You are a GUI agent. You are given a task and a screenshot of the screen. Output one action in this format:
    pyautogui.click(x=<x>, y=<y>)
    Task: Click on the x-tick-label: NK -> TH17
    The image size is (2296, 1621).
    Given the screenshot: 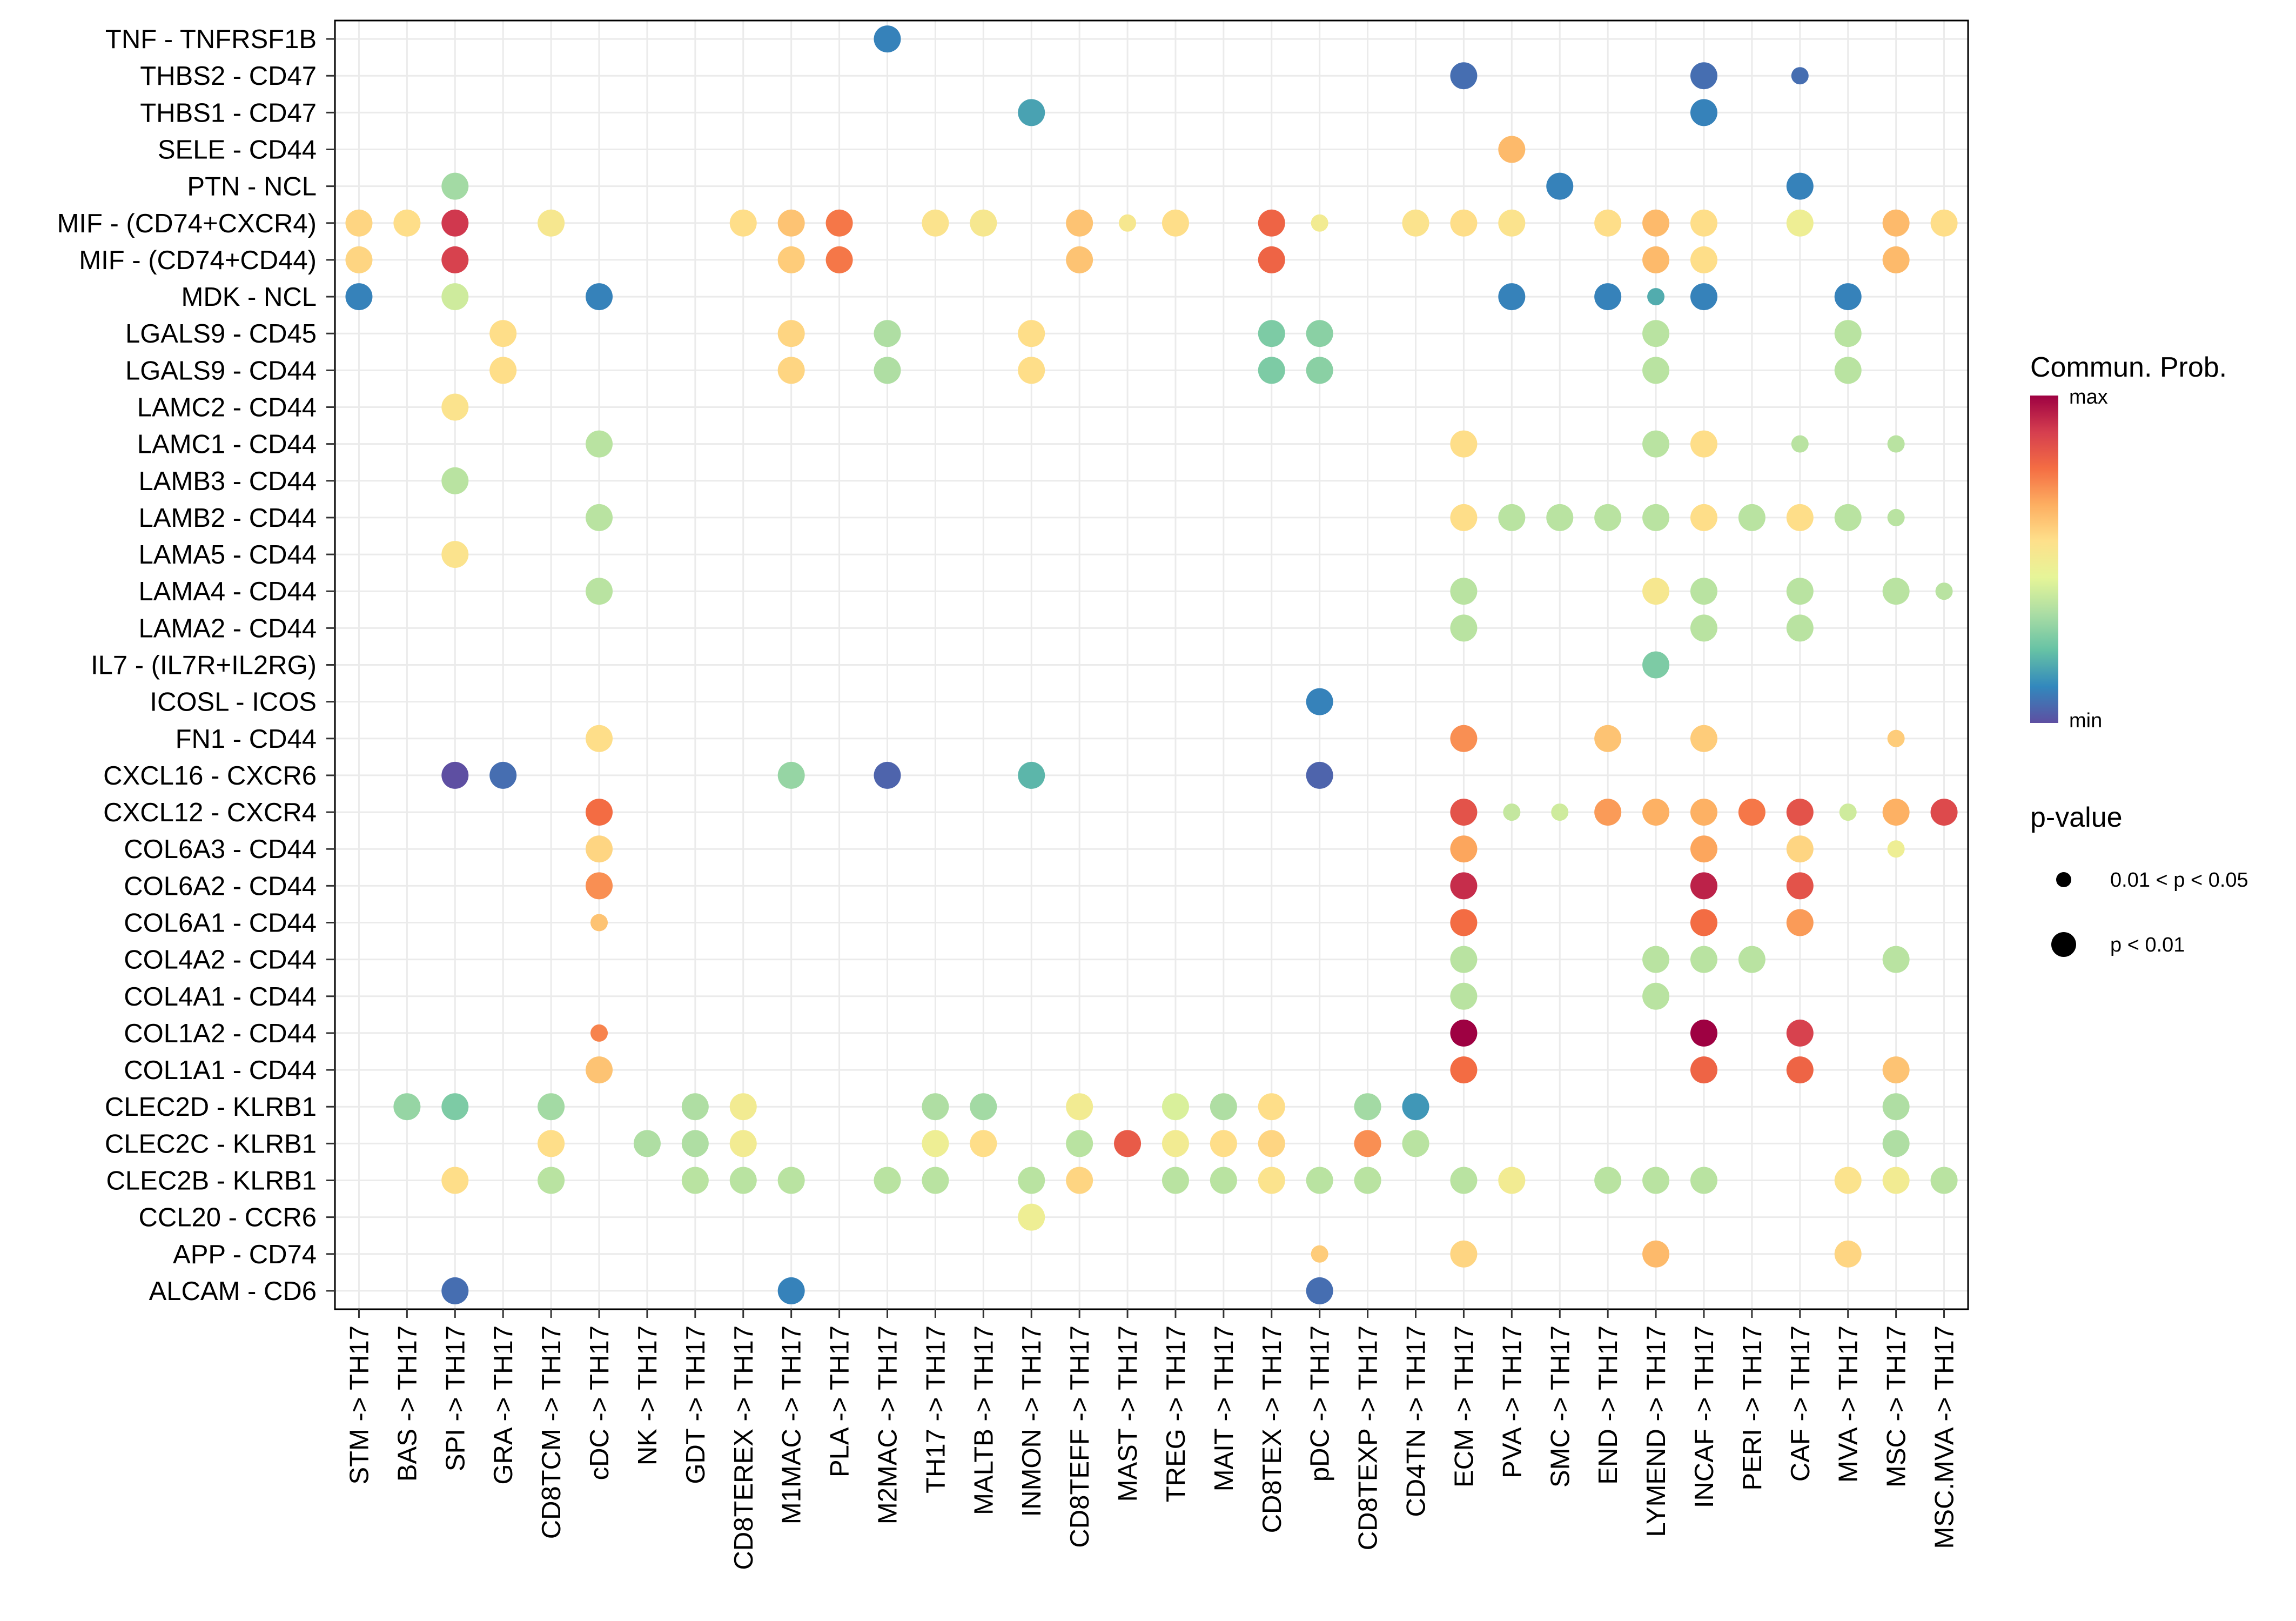 What is the action you would take?
    pyautogui.click(x=647, y=1395)
    